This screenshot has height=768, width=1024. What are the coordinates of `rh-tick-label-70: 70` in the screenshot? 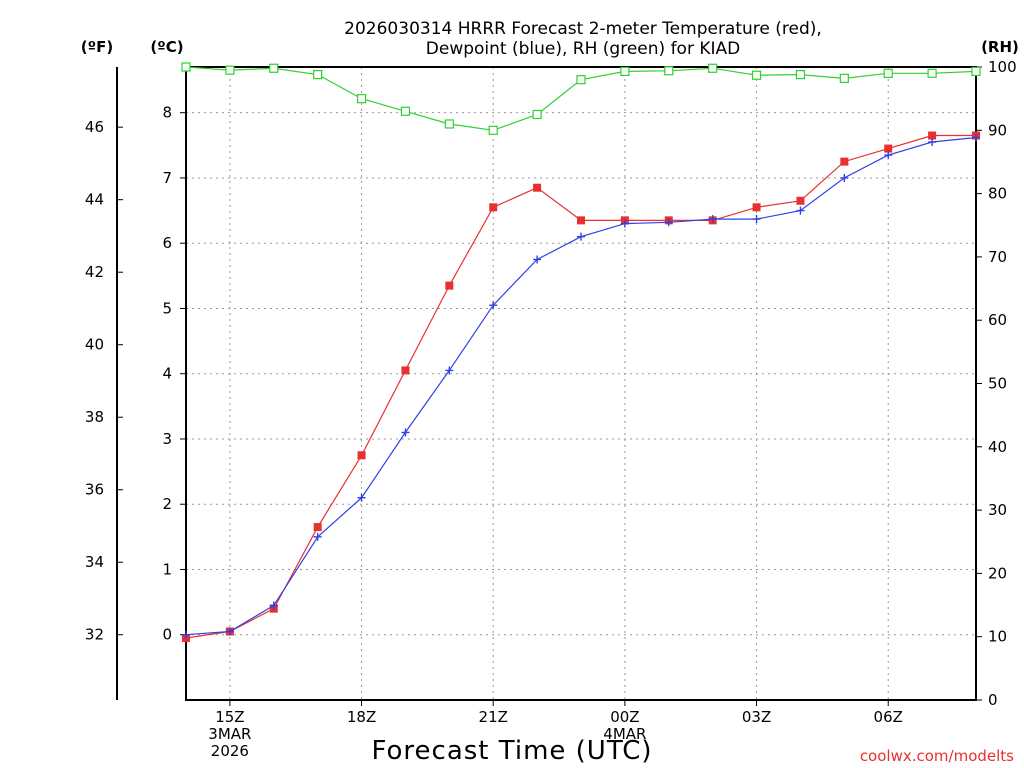 It's located at (997, 257).